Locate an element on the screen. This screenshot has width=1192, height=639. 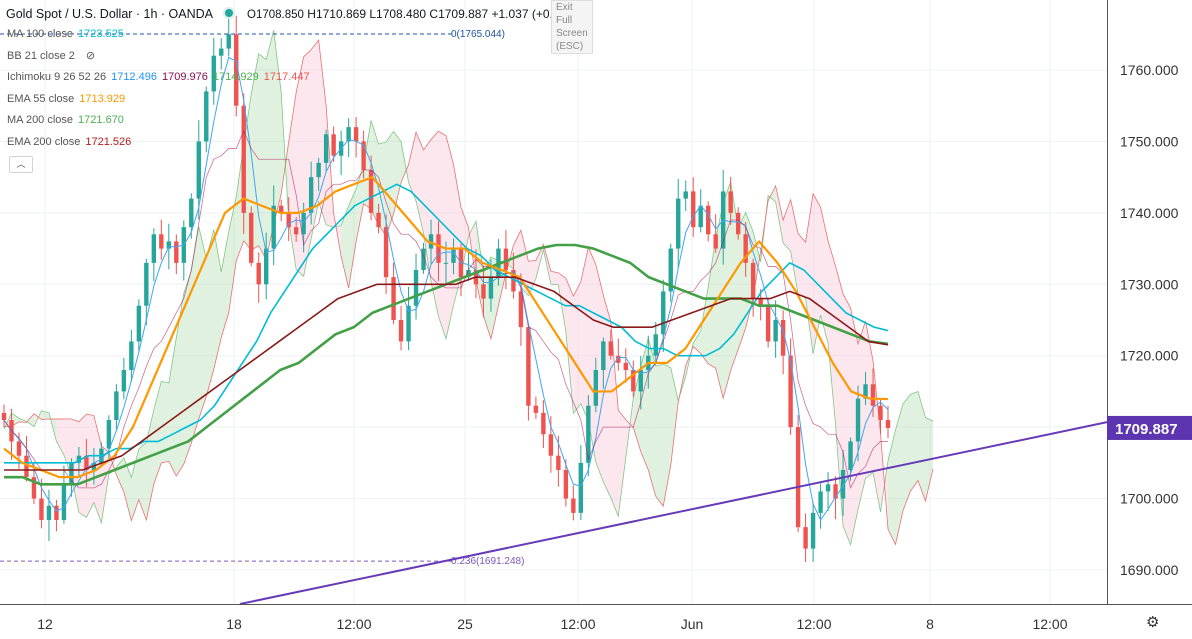
time-tick-label: 25 is located at coordinates (465, 624).